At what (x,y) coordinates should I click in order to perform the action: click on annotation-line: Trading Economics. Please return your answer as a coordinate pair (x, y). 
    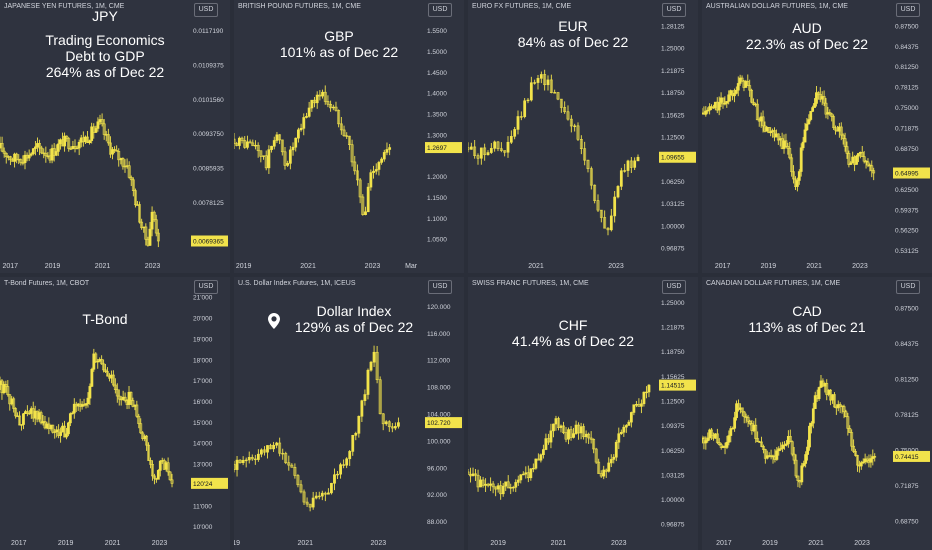
    Looking at the image, I should click on (105, 40).